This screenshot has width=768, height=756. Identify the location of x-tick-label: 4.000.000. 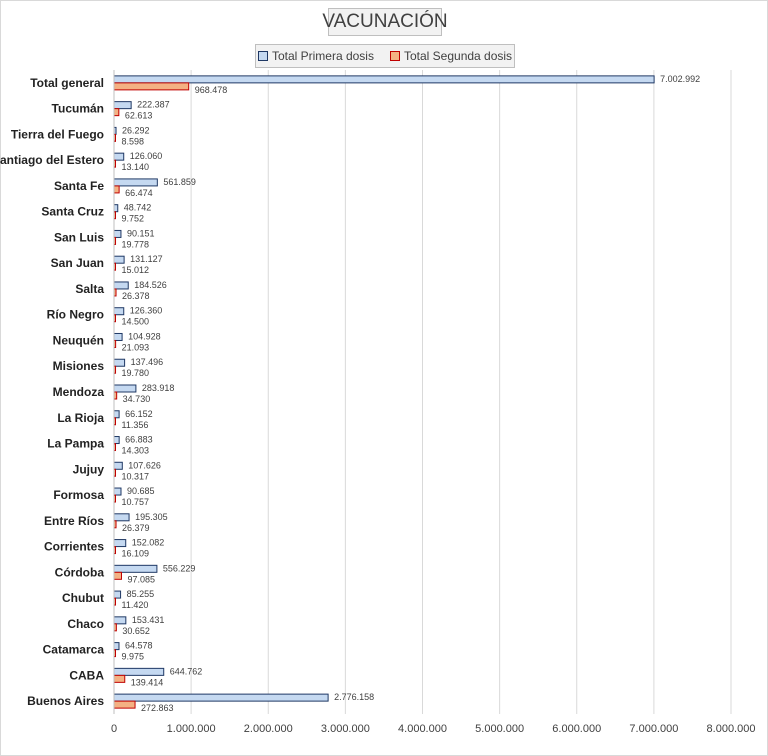
(422, 729).